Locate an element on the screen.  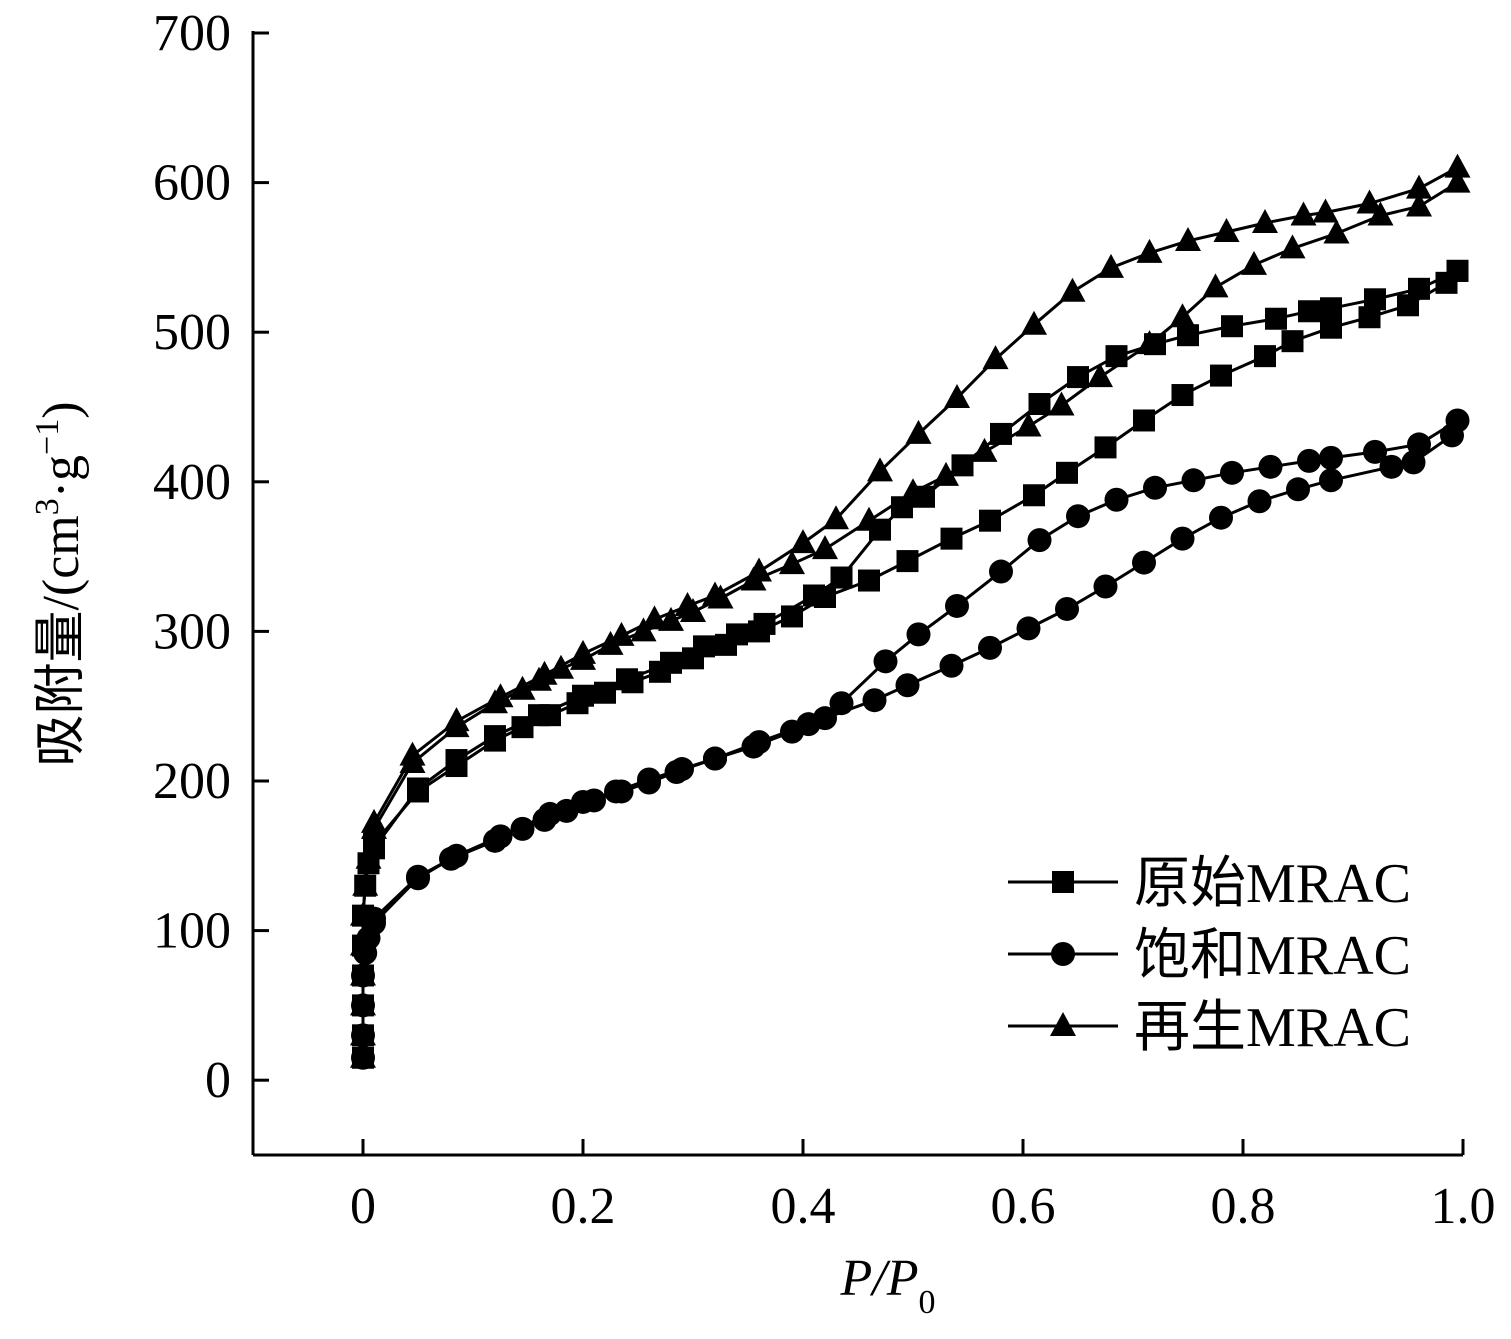
y-ticks: 0 100 200 300 400 500 600 700 is located at coordinates (211, 557).